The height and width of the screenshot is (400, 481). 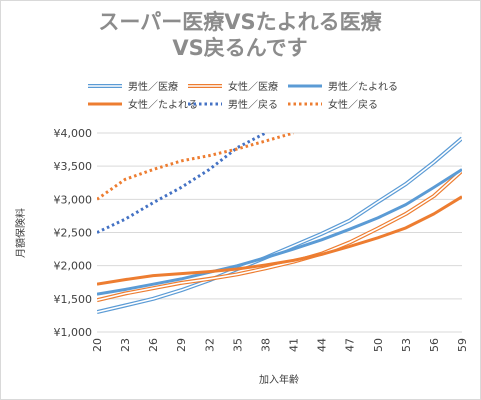 I want to click on y-tick-label: ¥1,500, so click(x=73, y=299).